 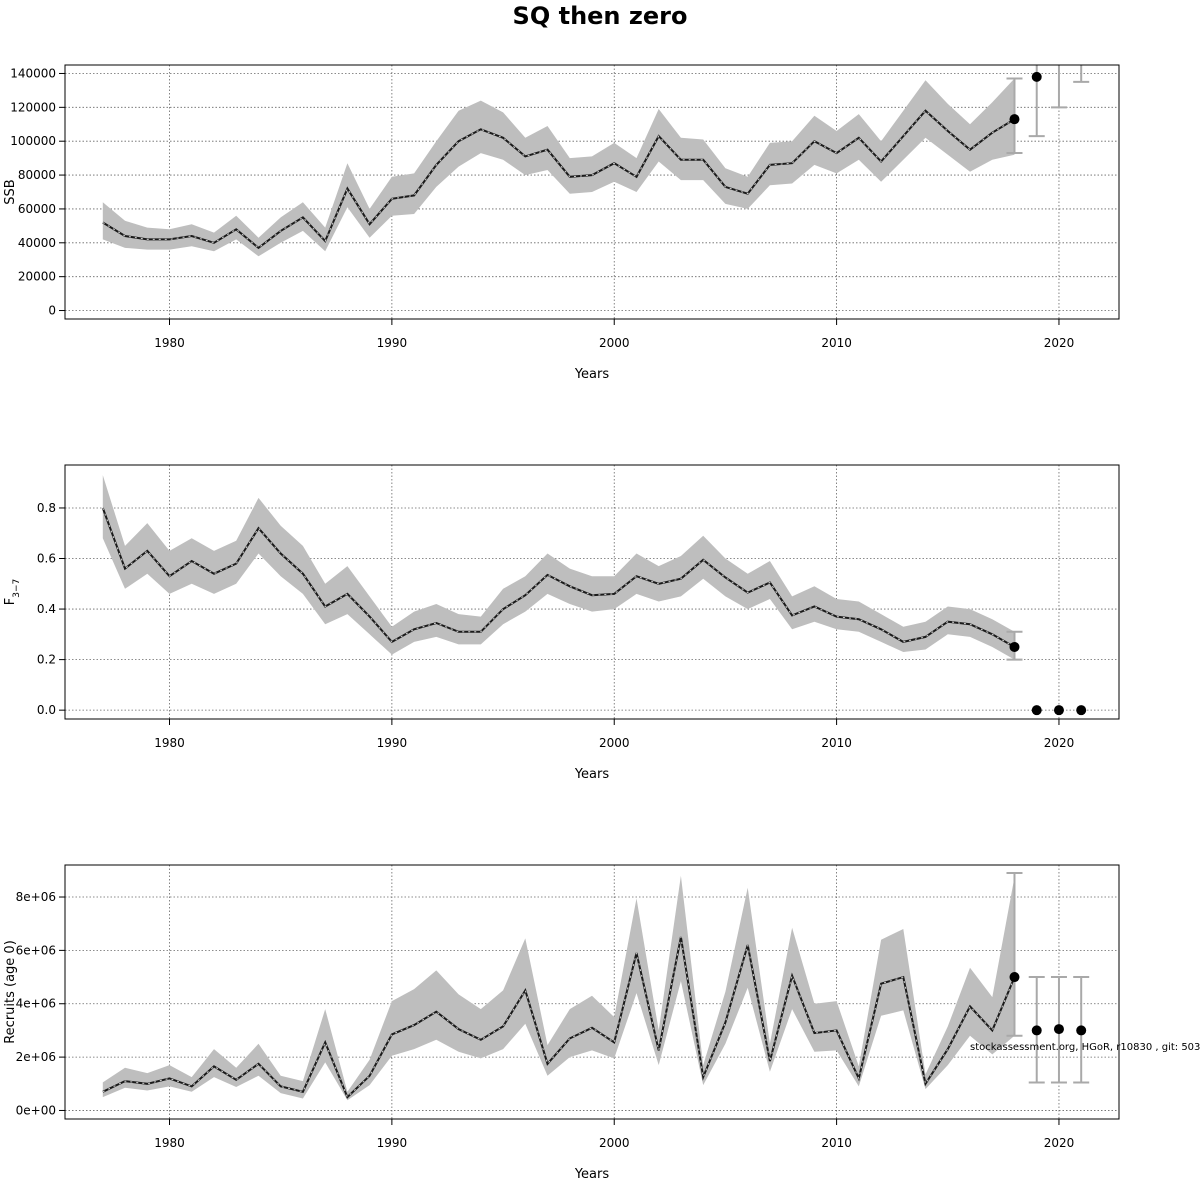 I want to click on recruits-forecast-point-2018, so click(x=1014, y=977).